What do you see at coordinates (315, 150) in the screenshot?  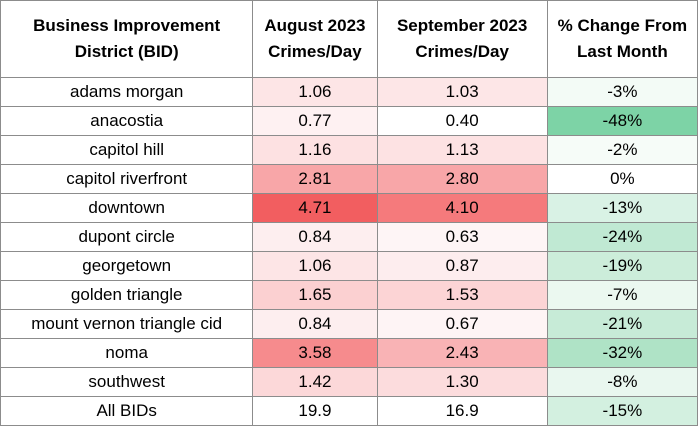 I see `august-value-cell: 1.16` at bounding box center [315, 150].